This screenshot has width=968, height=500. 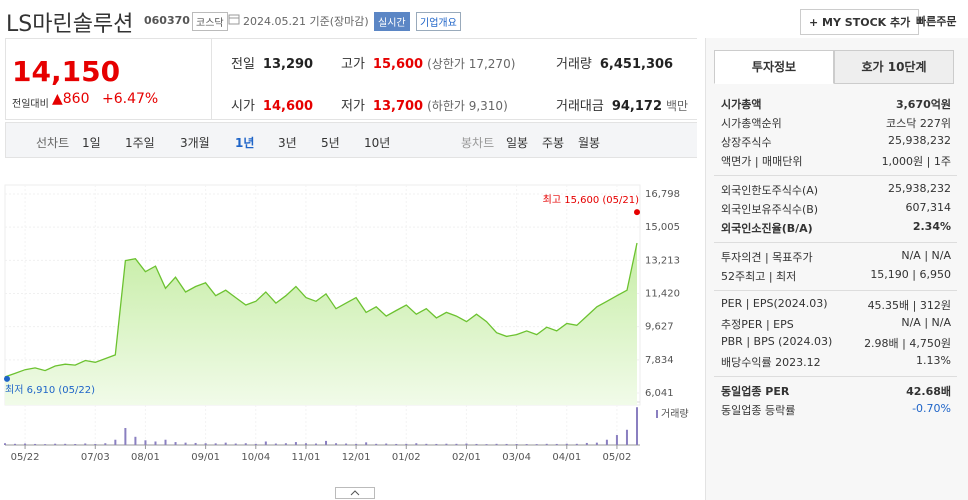 What do you see at coordinates (7, 378) in the screenshot?
I see `low-marker` at bounding box center [7, 378].